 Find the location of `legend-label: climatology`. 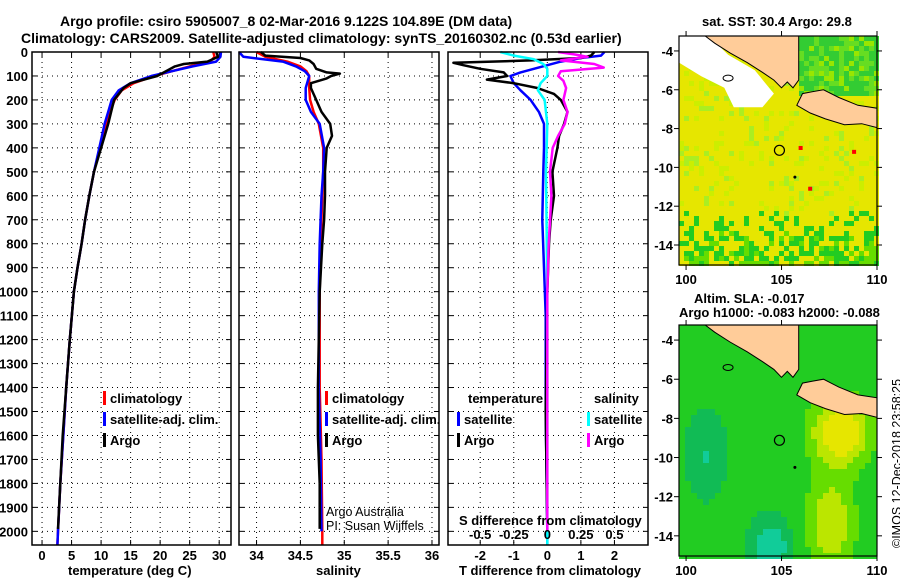

legend-label: climatology is located at coordinates (146, 398).